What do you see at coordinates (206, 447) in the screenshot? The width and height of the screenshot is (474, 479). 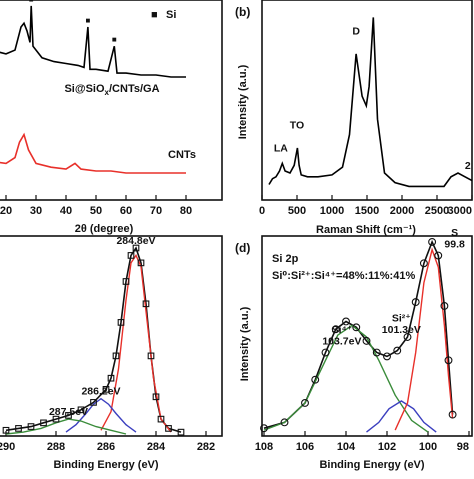 I see `panel-c-x-tick: 282` at bounding box center [206, 447].